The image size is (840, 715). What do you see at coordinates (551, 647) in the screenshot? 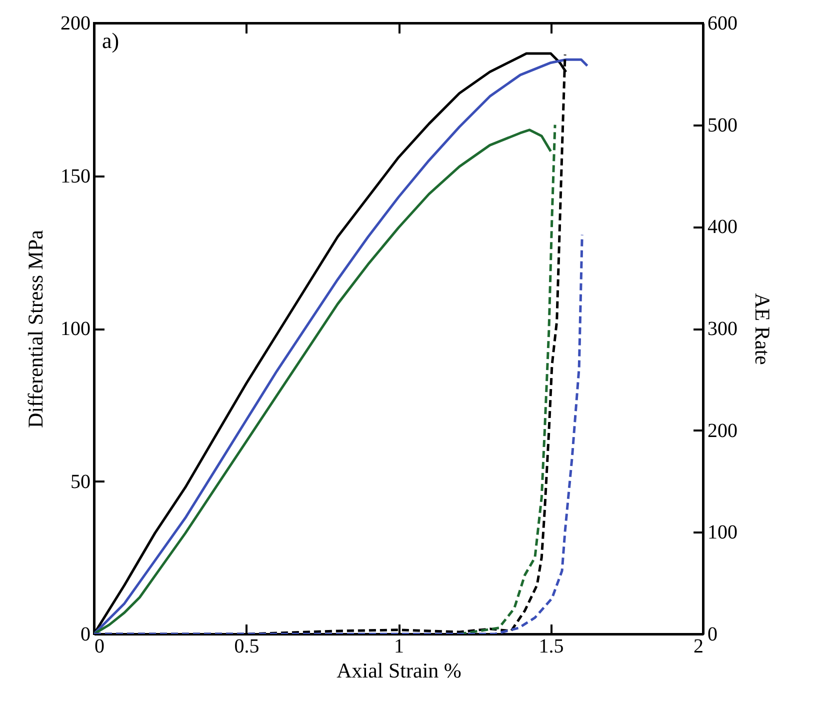
I see `x-tick-label: 1.5` at bounding box center [551, 647].